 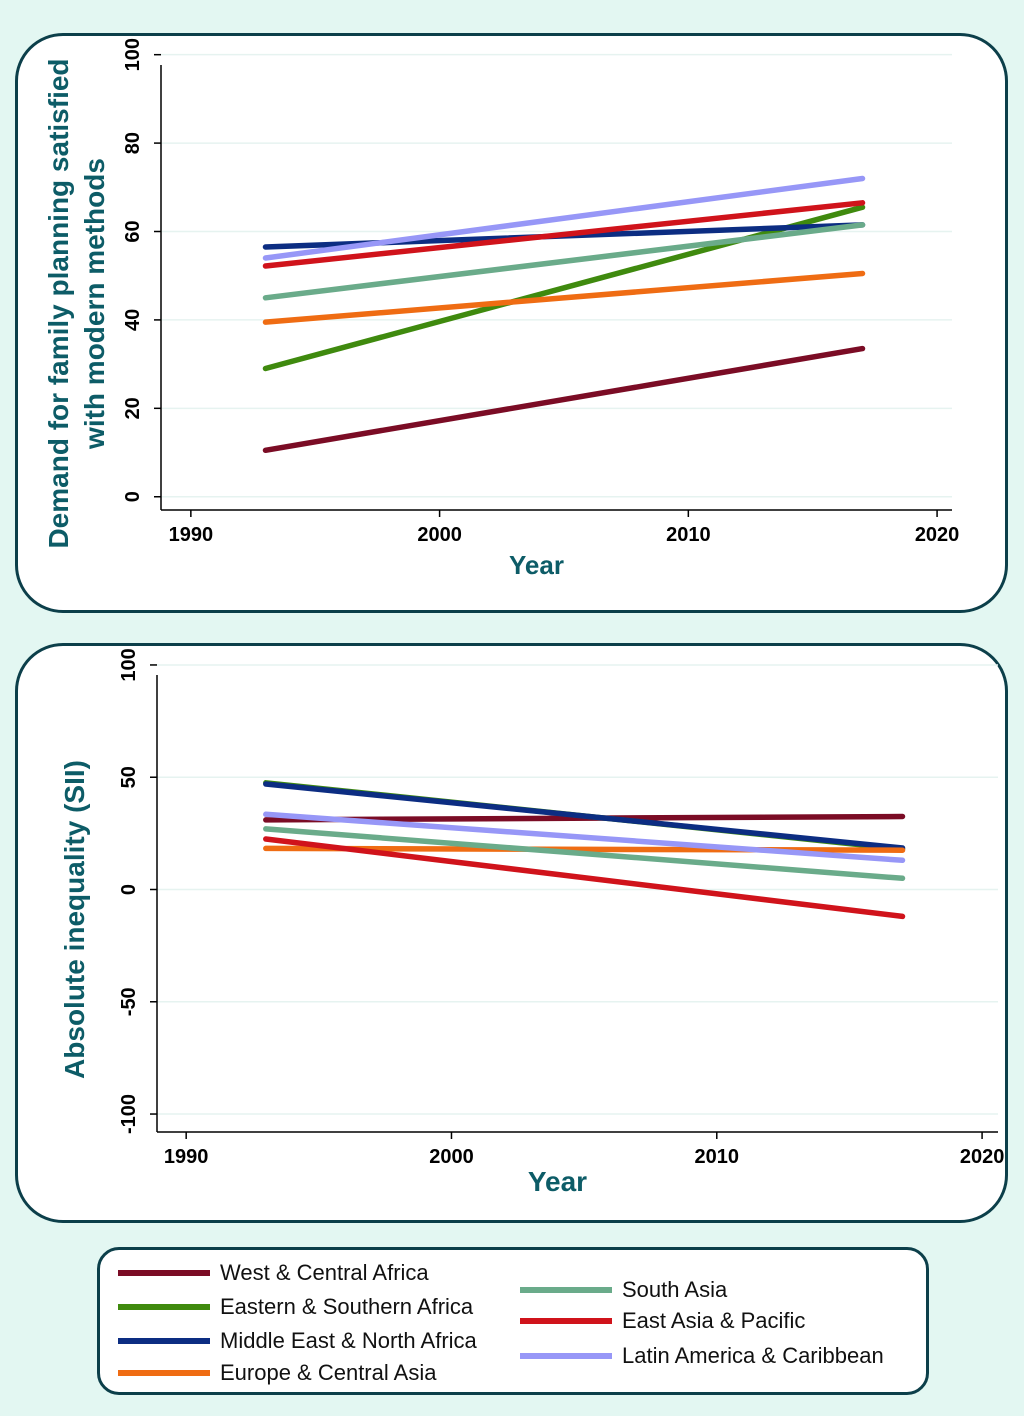 I want to click on legend-label: East Asia & Pacific, so click(x=714, y=1320).